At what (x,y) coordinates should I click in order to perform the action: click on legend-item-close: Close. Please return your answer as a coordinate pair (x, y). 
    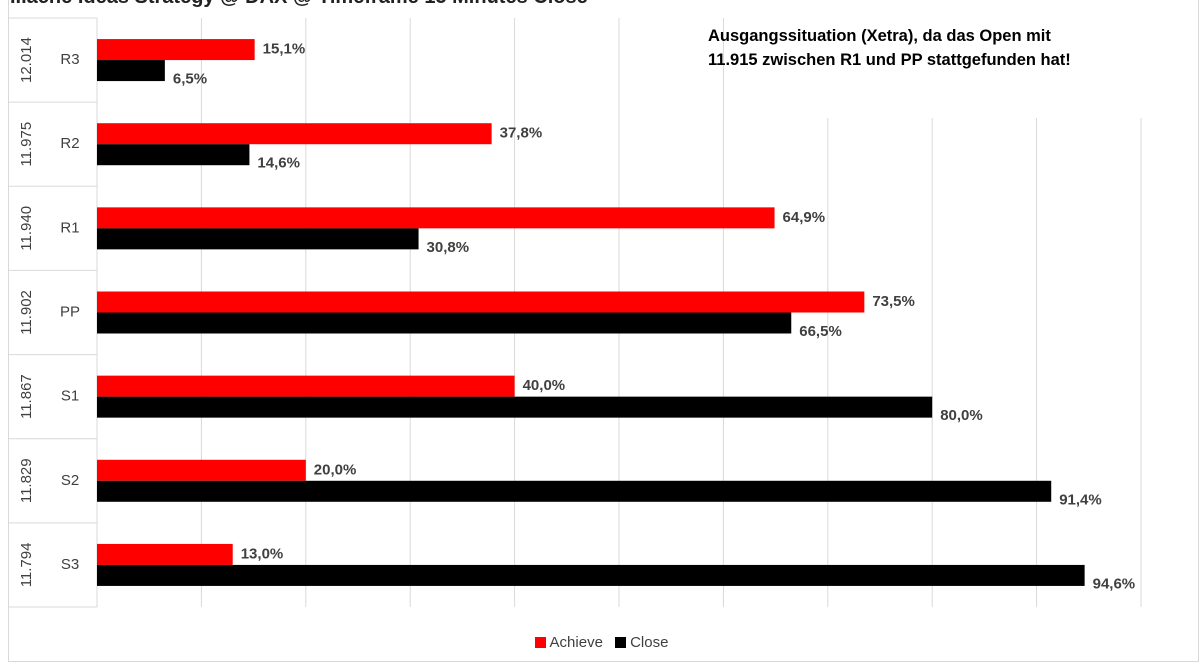
    Looking at the image, I should click on (641, 642).